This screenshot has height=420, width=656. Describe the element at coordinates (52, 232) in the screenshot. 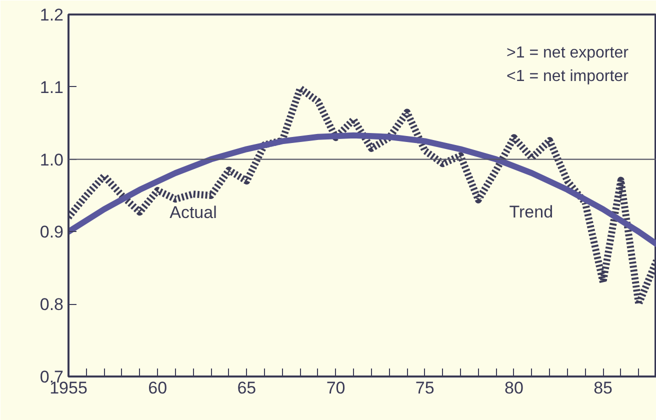

I see `y-tick-label: 0.9` at that location.